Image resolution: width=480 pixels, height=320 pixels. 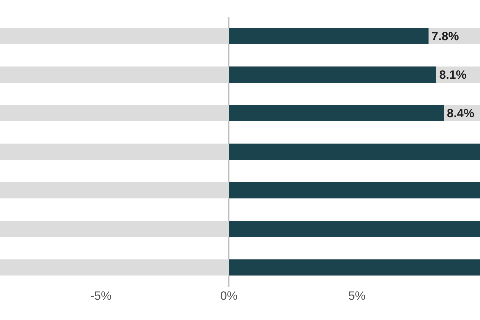 I want to click on data-label: 7.8%, so click(x=446, y=36).